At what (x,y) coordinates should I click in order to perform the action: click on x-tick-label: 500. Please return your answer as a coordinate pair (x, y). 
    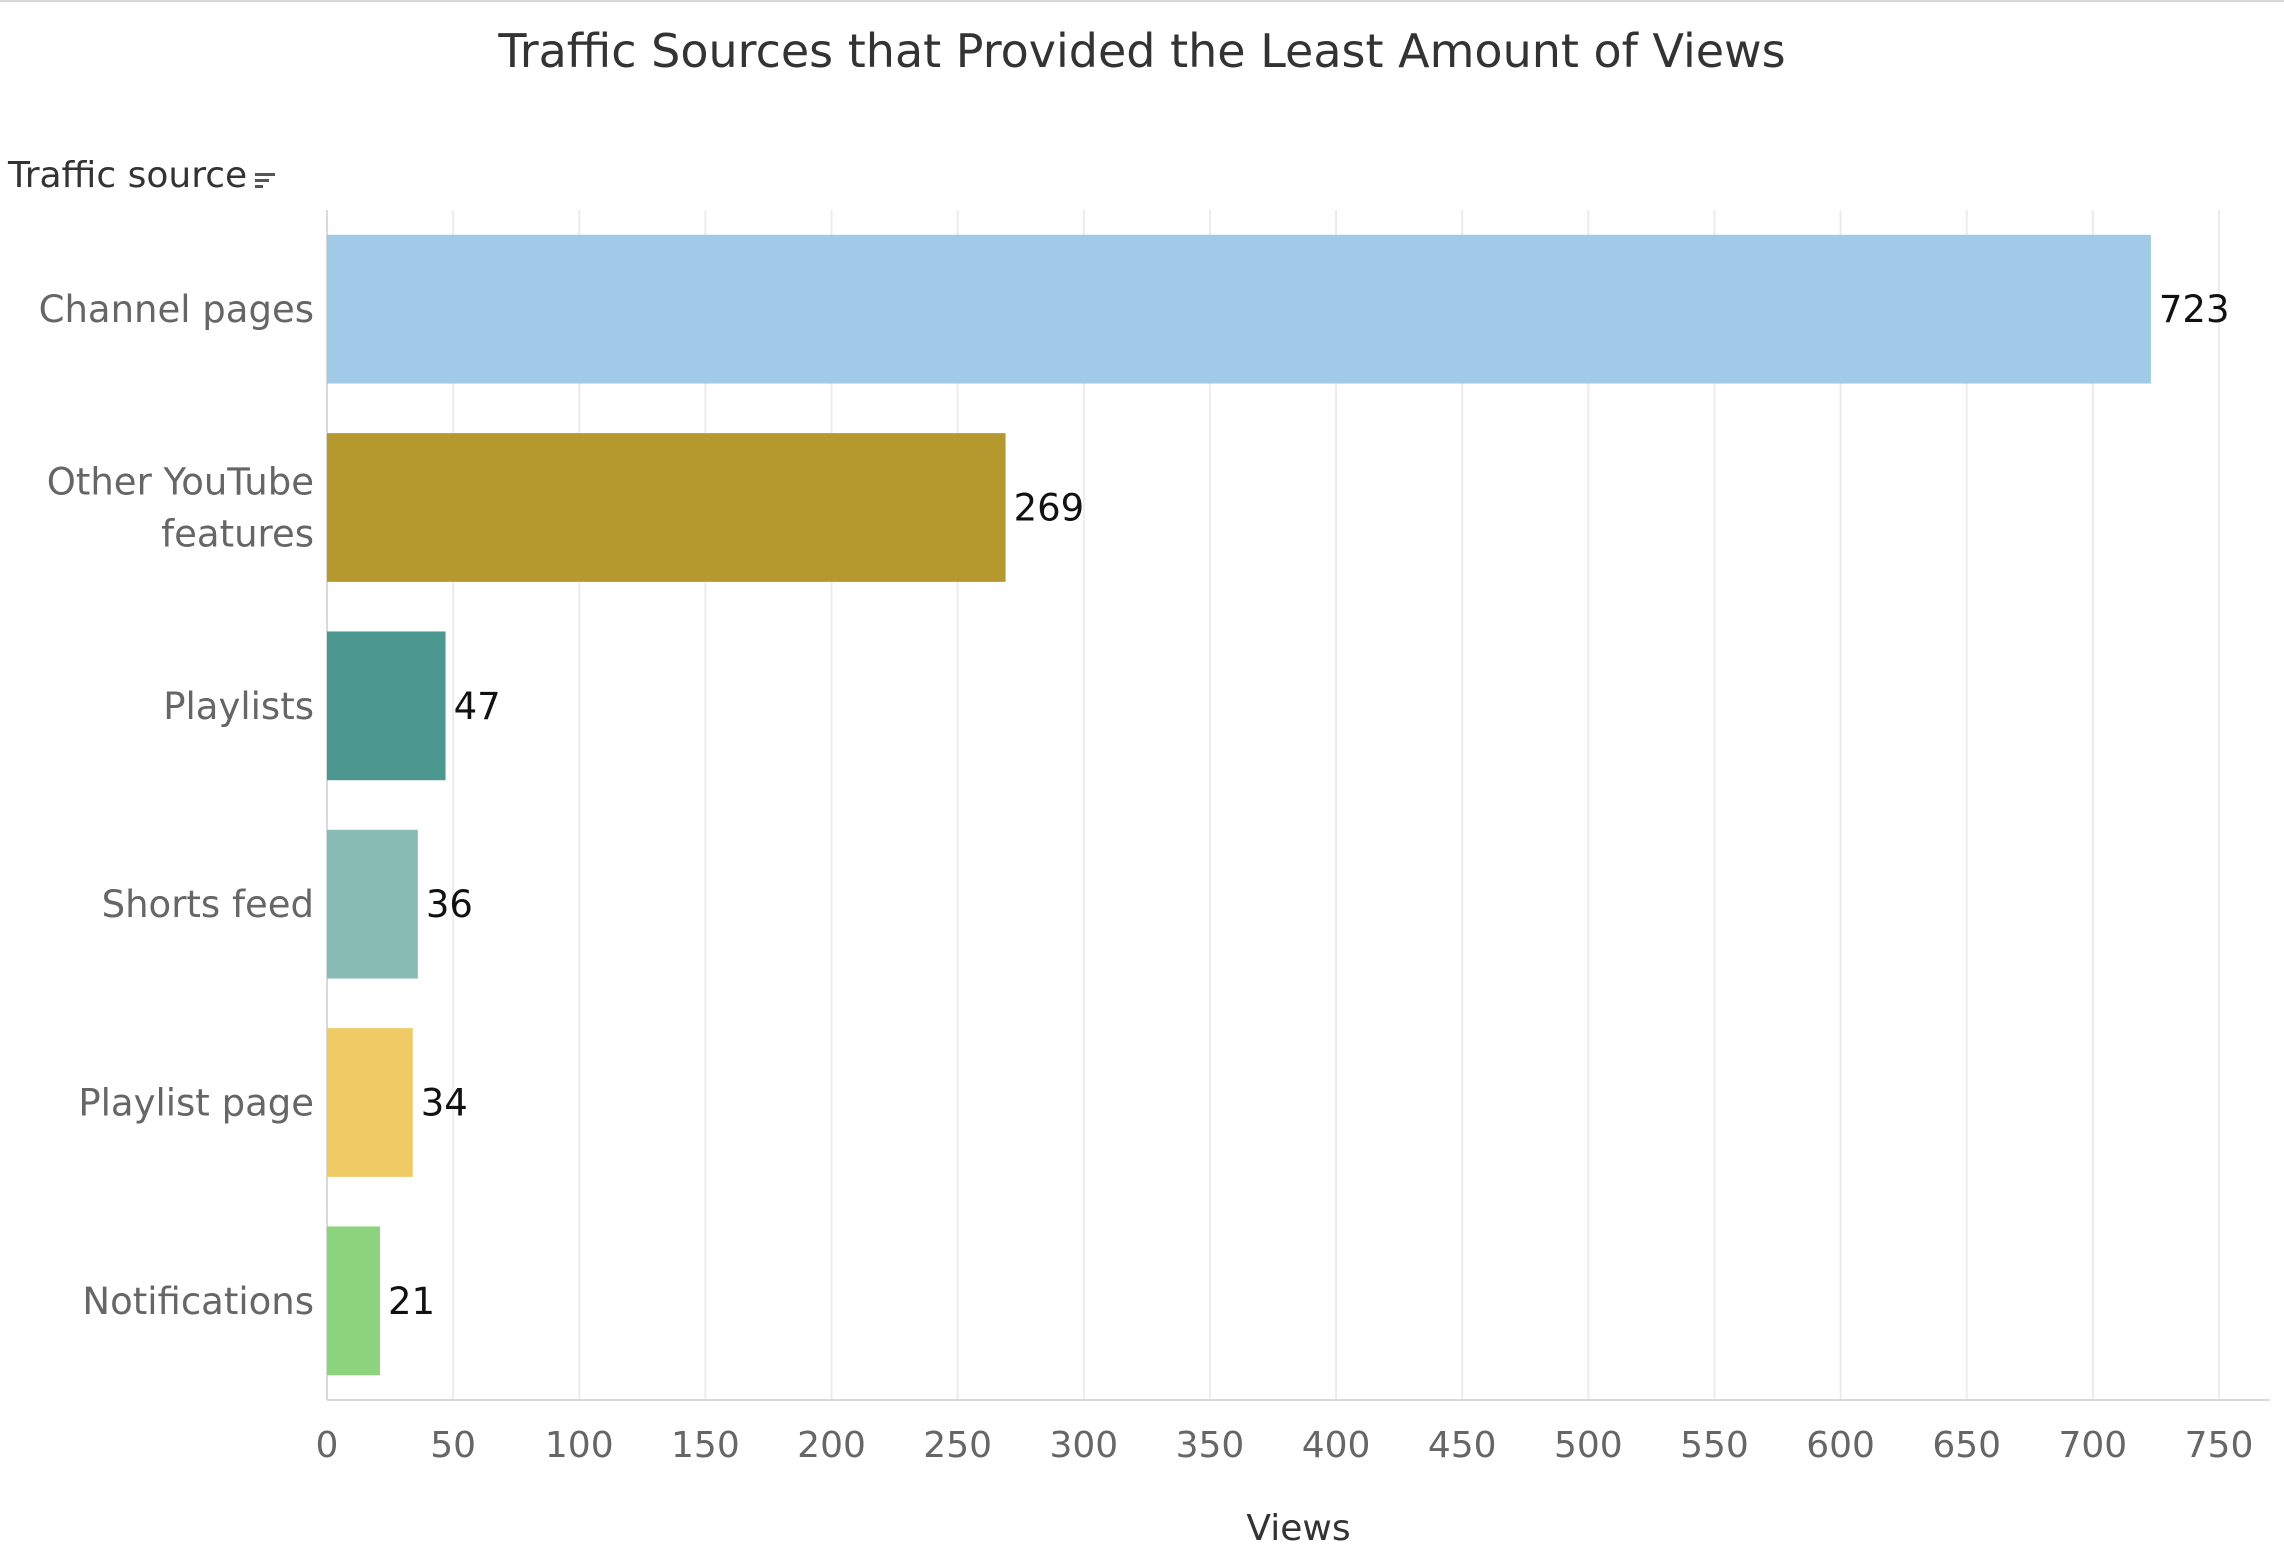
    Looking at the image, I should click on (1588, 1445).